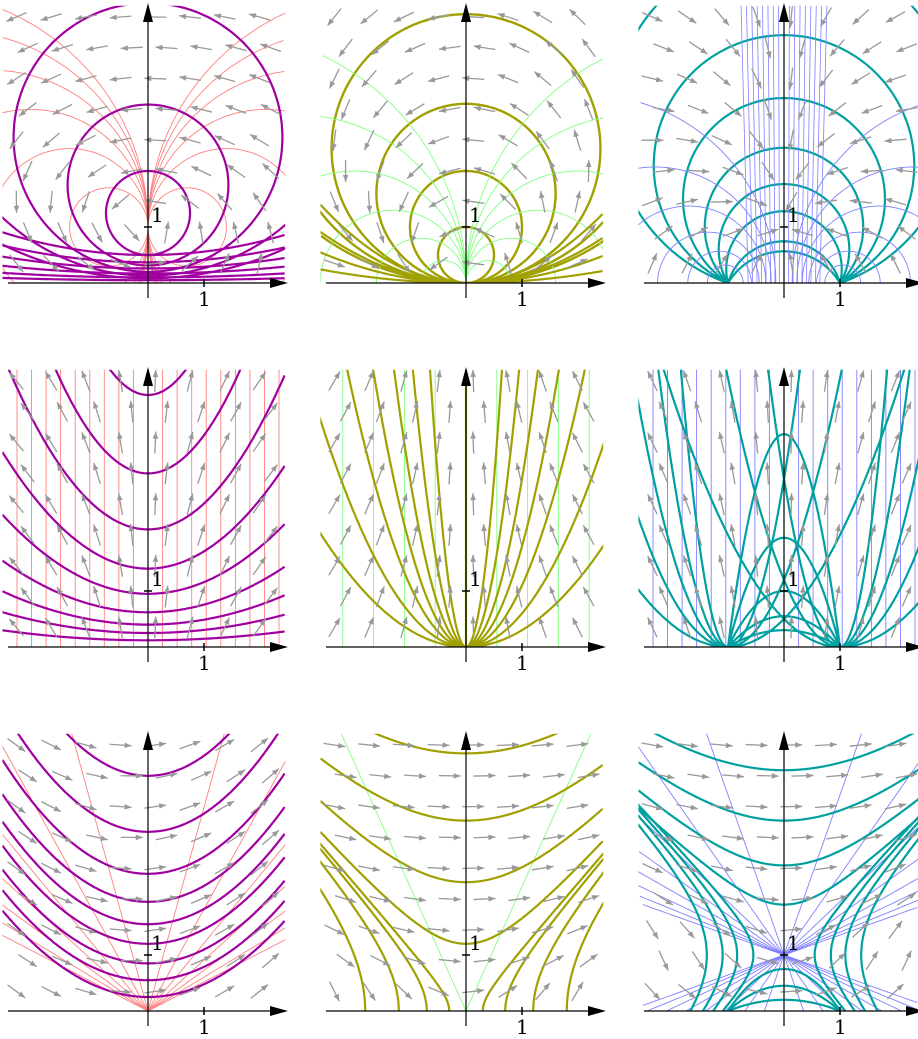  I want to click on curve-layer, so click(144, 508).